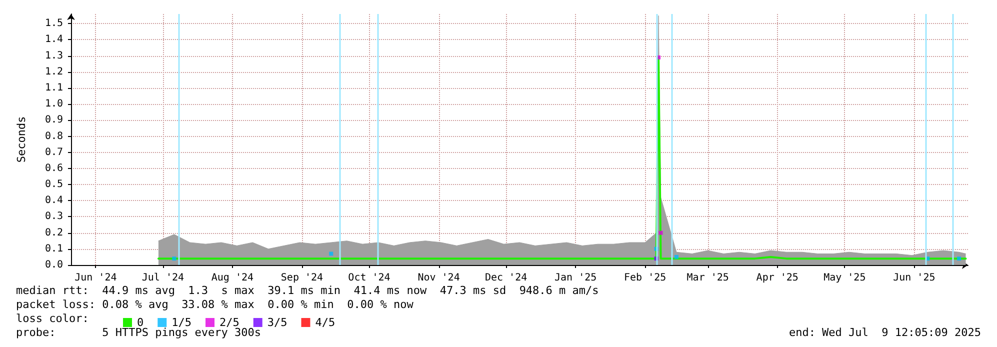 The image size is (997, 347). I want to click on x-tick-label: Feb '25, so click(645, 278).